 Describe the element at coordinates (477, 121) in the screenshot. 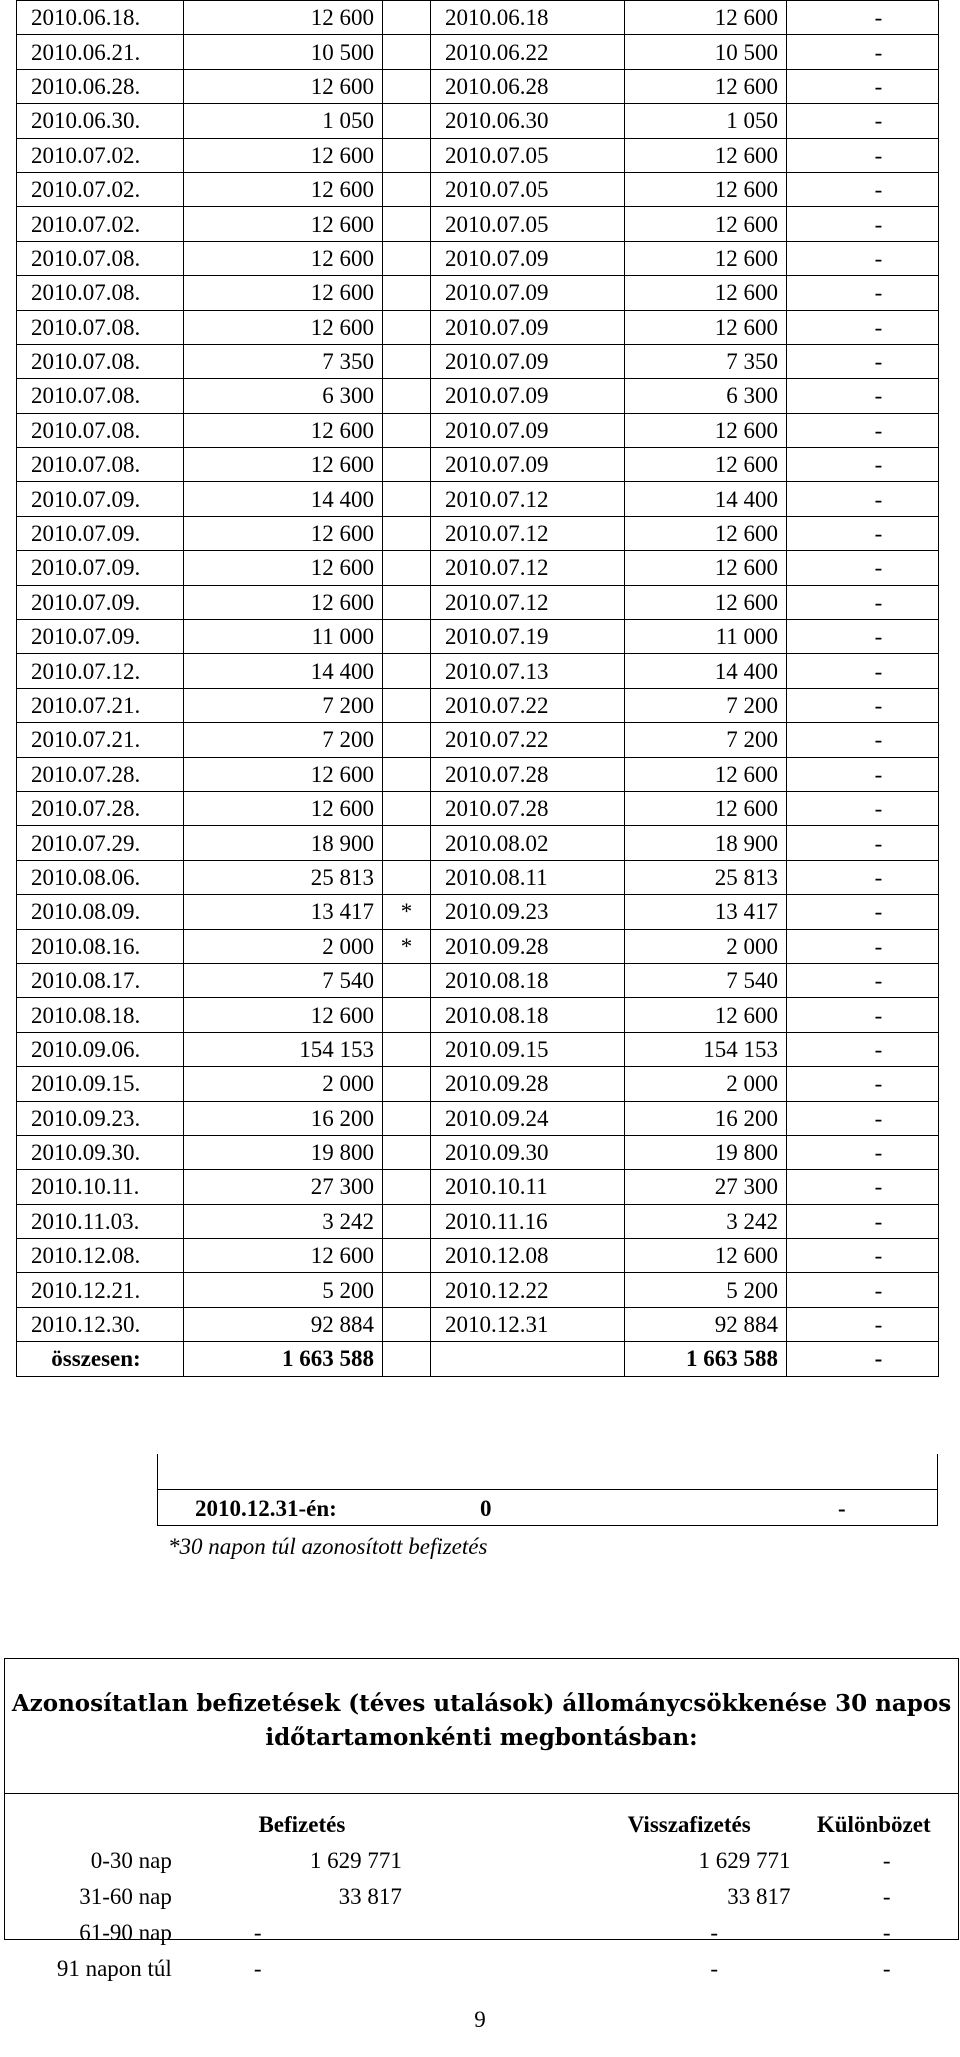

I see `table-row: 2010.06.30. 1 050 2010.06.30 1 050-` at that location.